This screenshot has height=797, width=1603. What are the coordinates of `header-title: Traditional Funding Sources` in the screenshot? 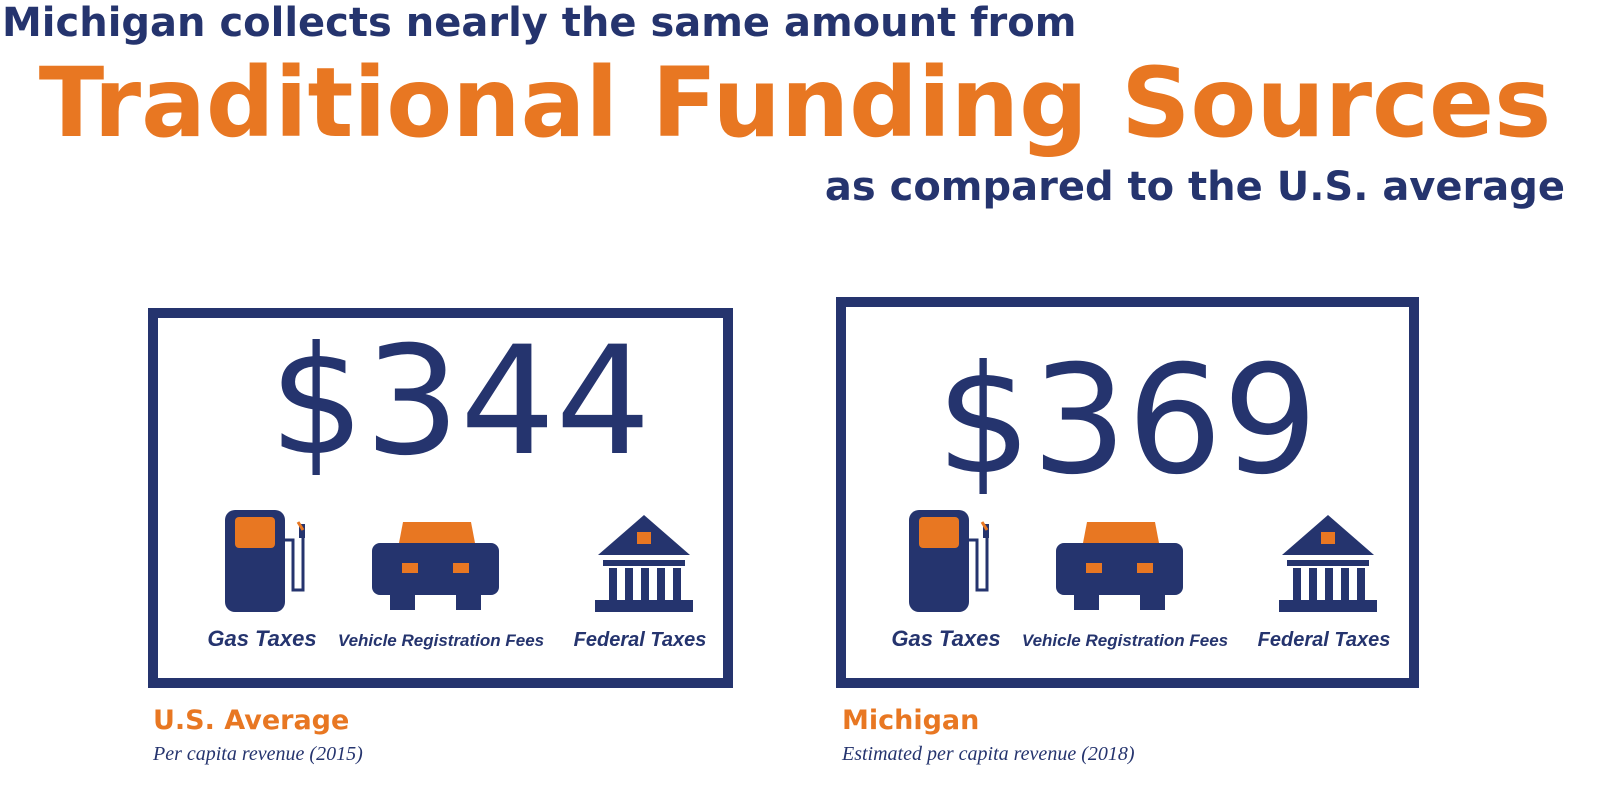 It's located at (795, 103).